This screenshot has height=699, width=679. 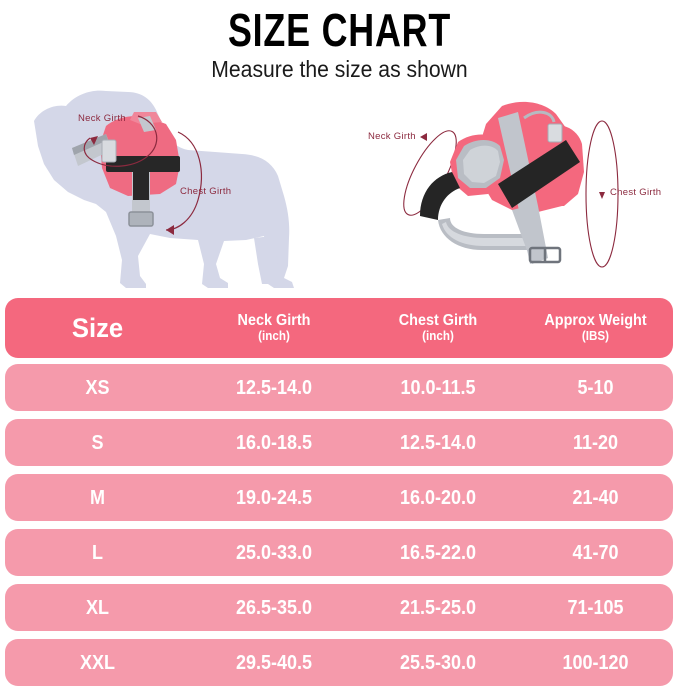 What do you see at coordinates (274, 320) in the screenshot?
I see `header-neck-girth-label: Neck Girth` at bounding box center [274, 320].